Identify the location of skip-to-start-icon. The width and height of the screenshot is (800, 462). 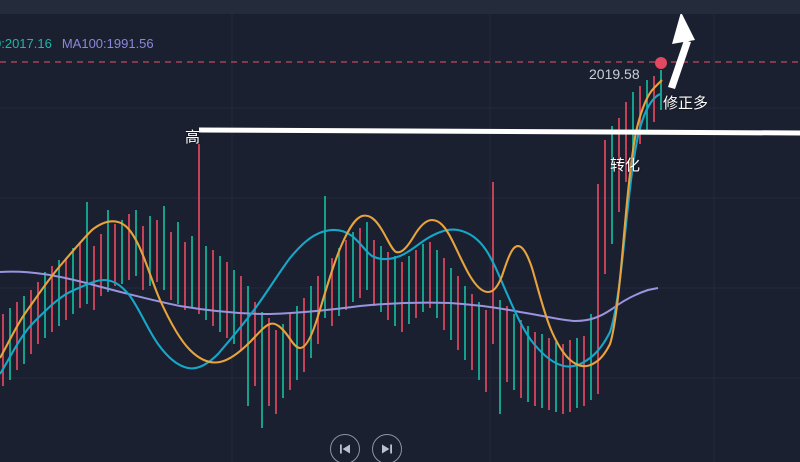
(345, 449).